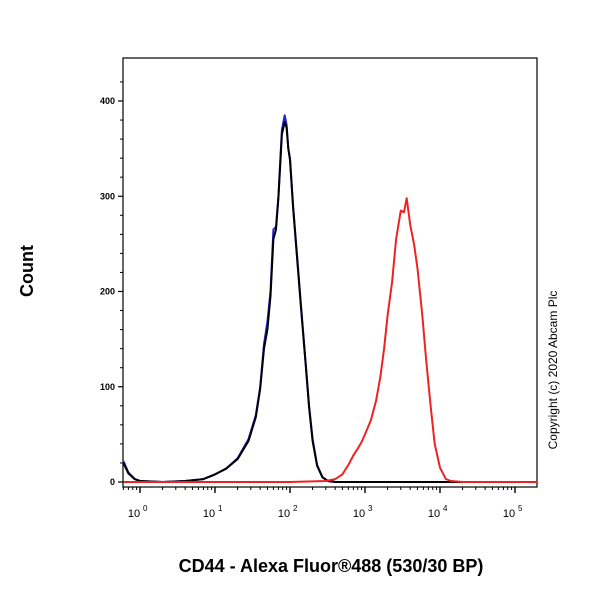 The image size is (600, 600). What do you see at coordinates (295, 508) in the screenshot?
I see `x-tick-exponent: 2` at bounding box center [295, 508].